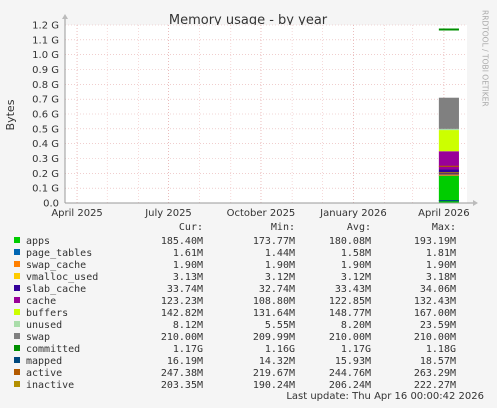 The image size is (497, 408). I want to click on legend-value: 247.38M, so click(182, 373).